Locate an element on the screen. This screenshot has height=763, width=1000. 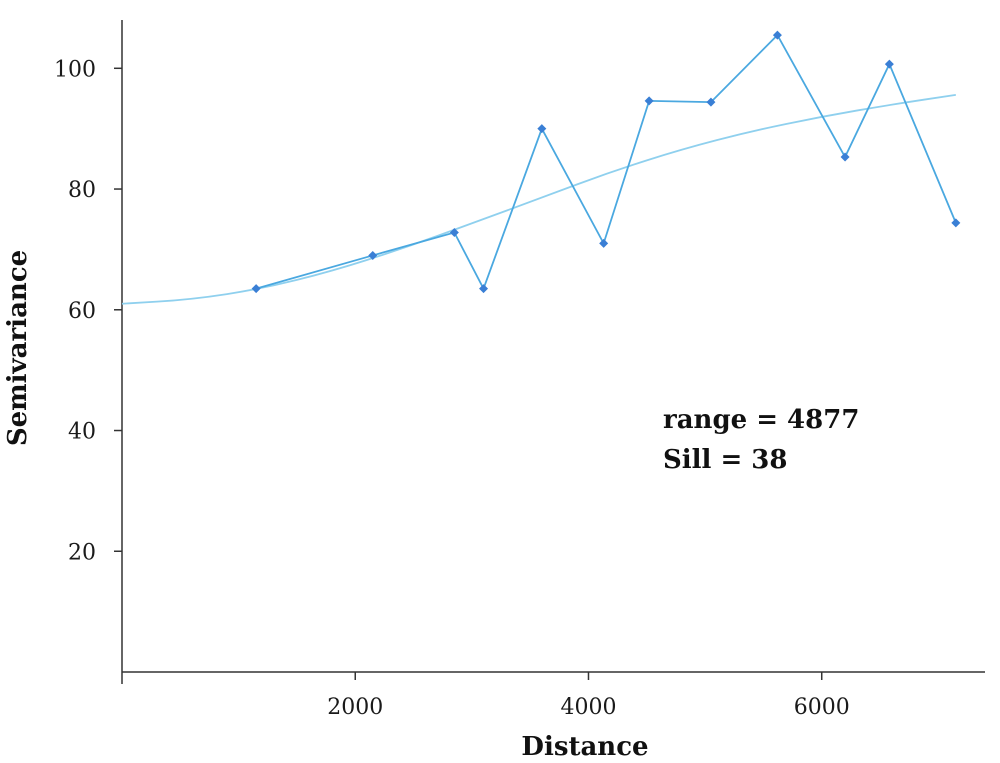
y-tick-label: 20 is located at coordinates (82, 552).